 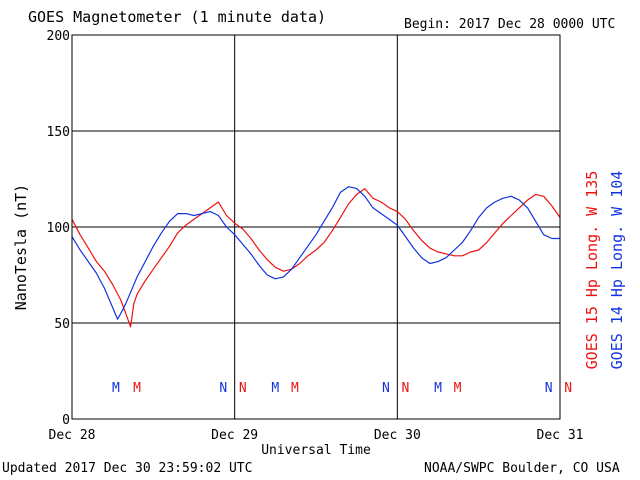 I want to click on x-ticks: Dec 28 Dec 29 Dec 30 Dec 31, so click(x=316, y=435).